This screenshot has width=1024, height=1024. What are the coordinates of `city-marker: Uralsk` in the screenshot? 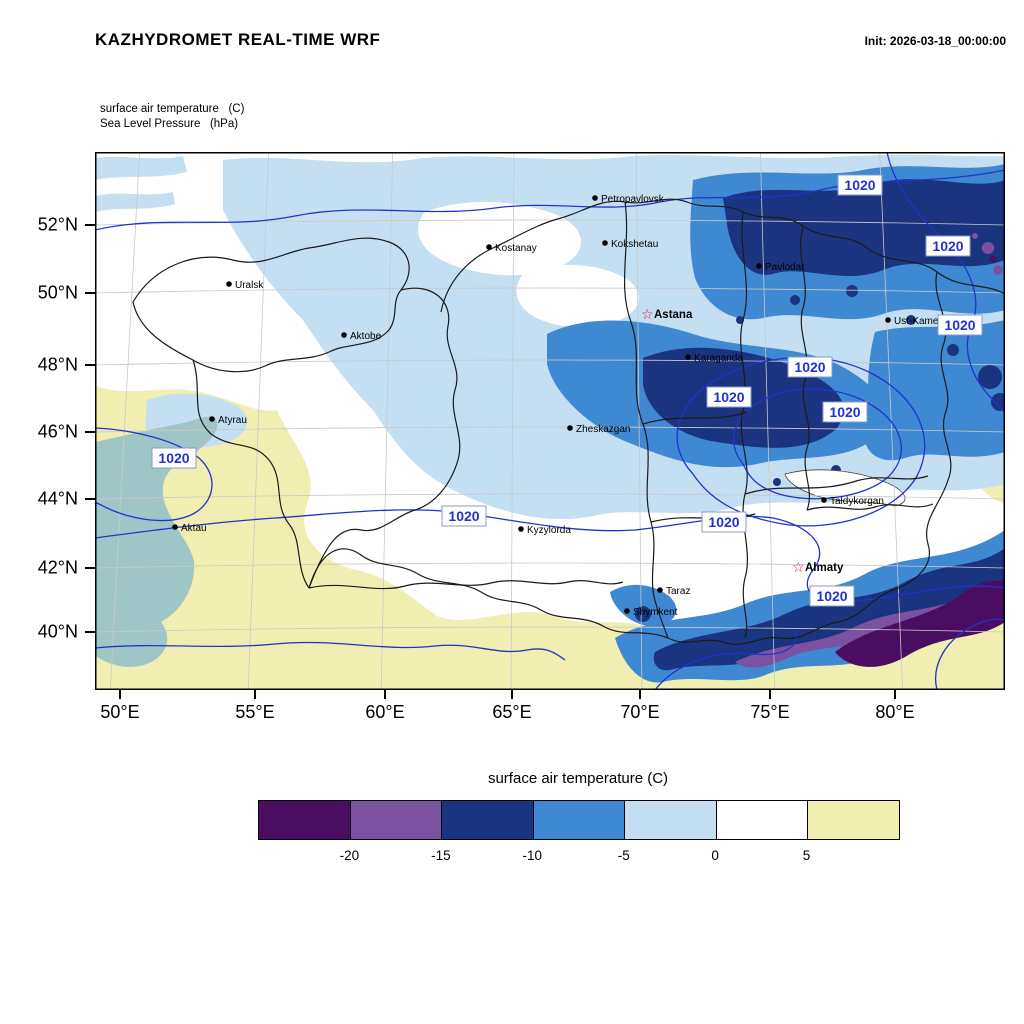 It's located at (245, 285).